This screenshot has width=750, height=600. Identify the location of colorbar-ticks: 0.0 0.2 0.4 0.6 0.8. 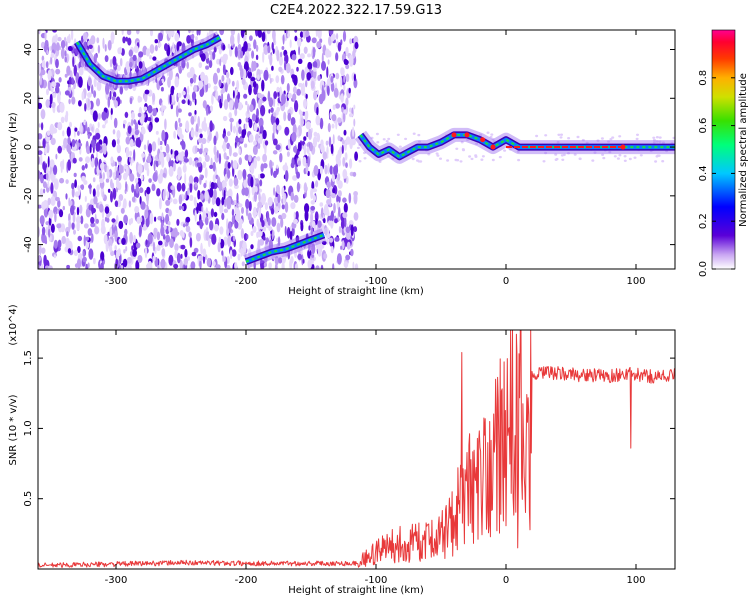
(716, 173).